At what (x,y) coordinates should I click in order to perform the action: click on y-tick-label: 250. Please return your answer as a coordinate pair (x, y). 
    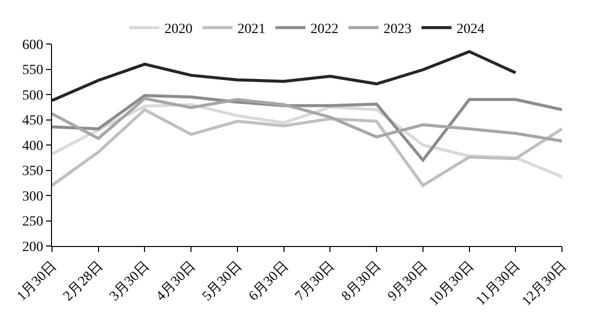
    Looking at the image, I should click on (33, 222).